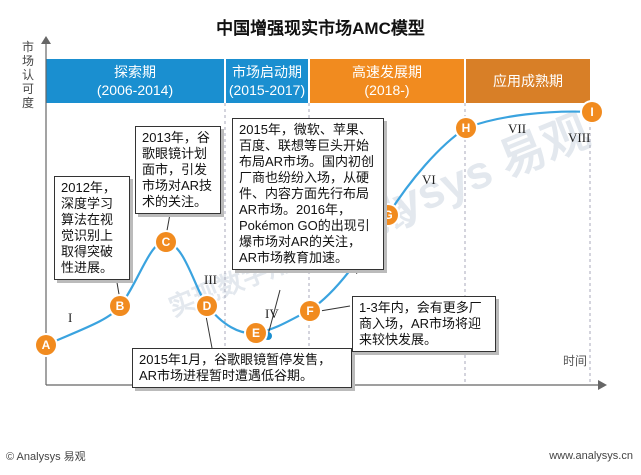  What do you see at coordinates (579, 137) in the screenshot?
I see `stage-label: VIII` at bounding box center [579, 137].